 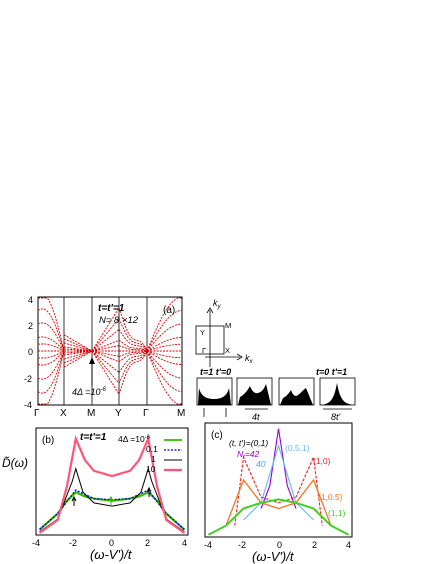 What do you see at coordinates (297, 448) in the screenshot?
I see `series-label-05-1: (0.5,1)` at bounding box center [297, 448].